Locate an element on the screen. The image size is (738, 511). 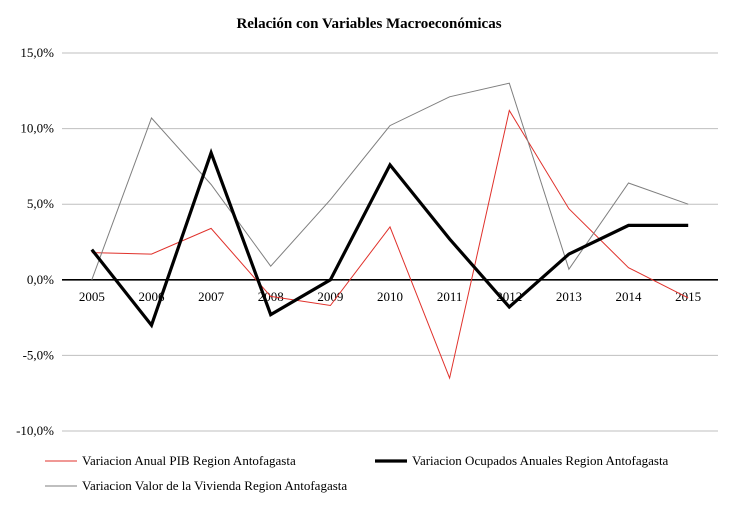
x-tick-label: 2005 is located at coordinates (92, 296).